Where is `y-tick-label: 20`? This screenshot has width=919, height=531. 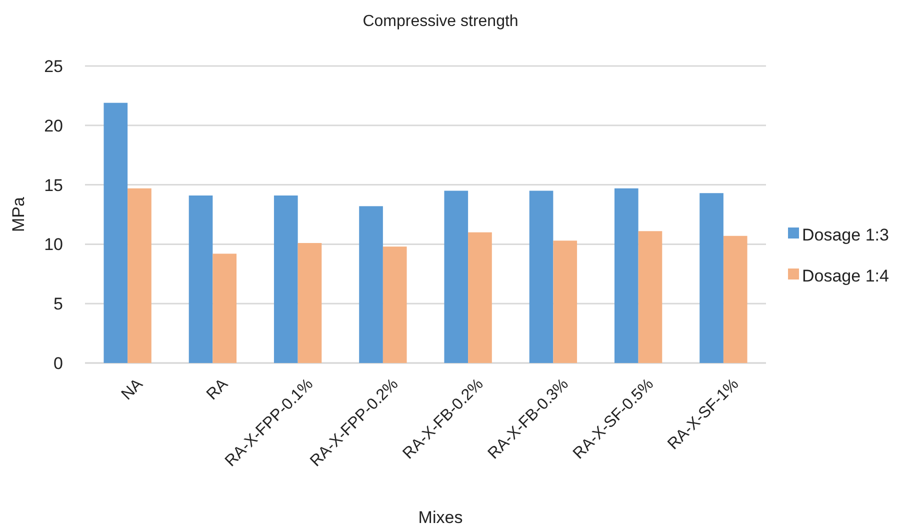
y-tick-label: 20 is located at coordinates (53, 126).